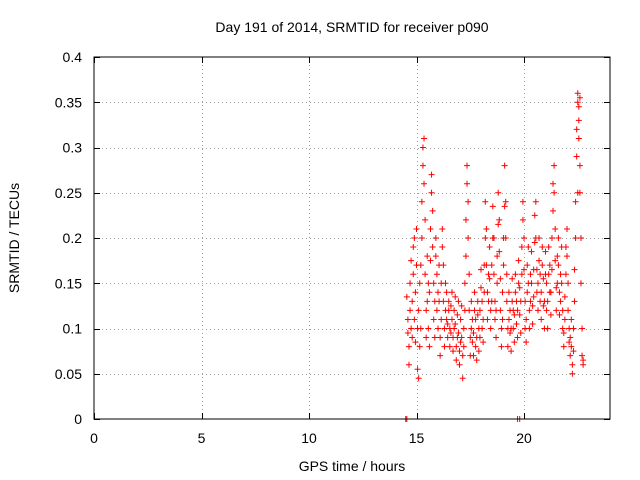  Describe the element at coordinates (352, 466) in the screenshot. I see `x-axis-label: GPS time / hours` at that location.